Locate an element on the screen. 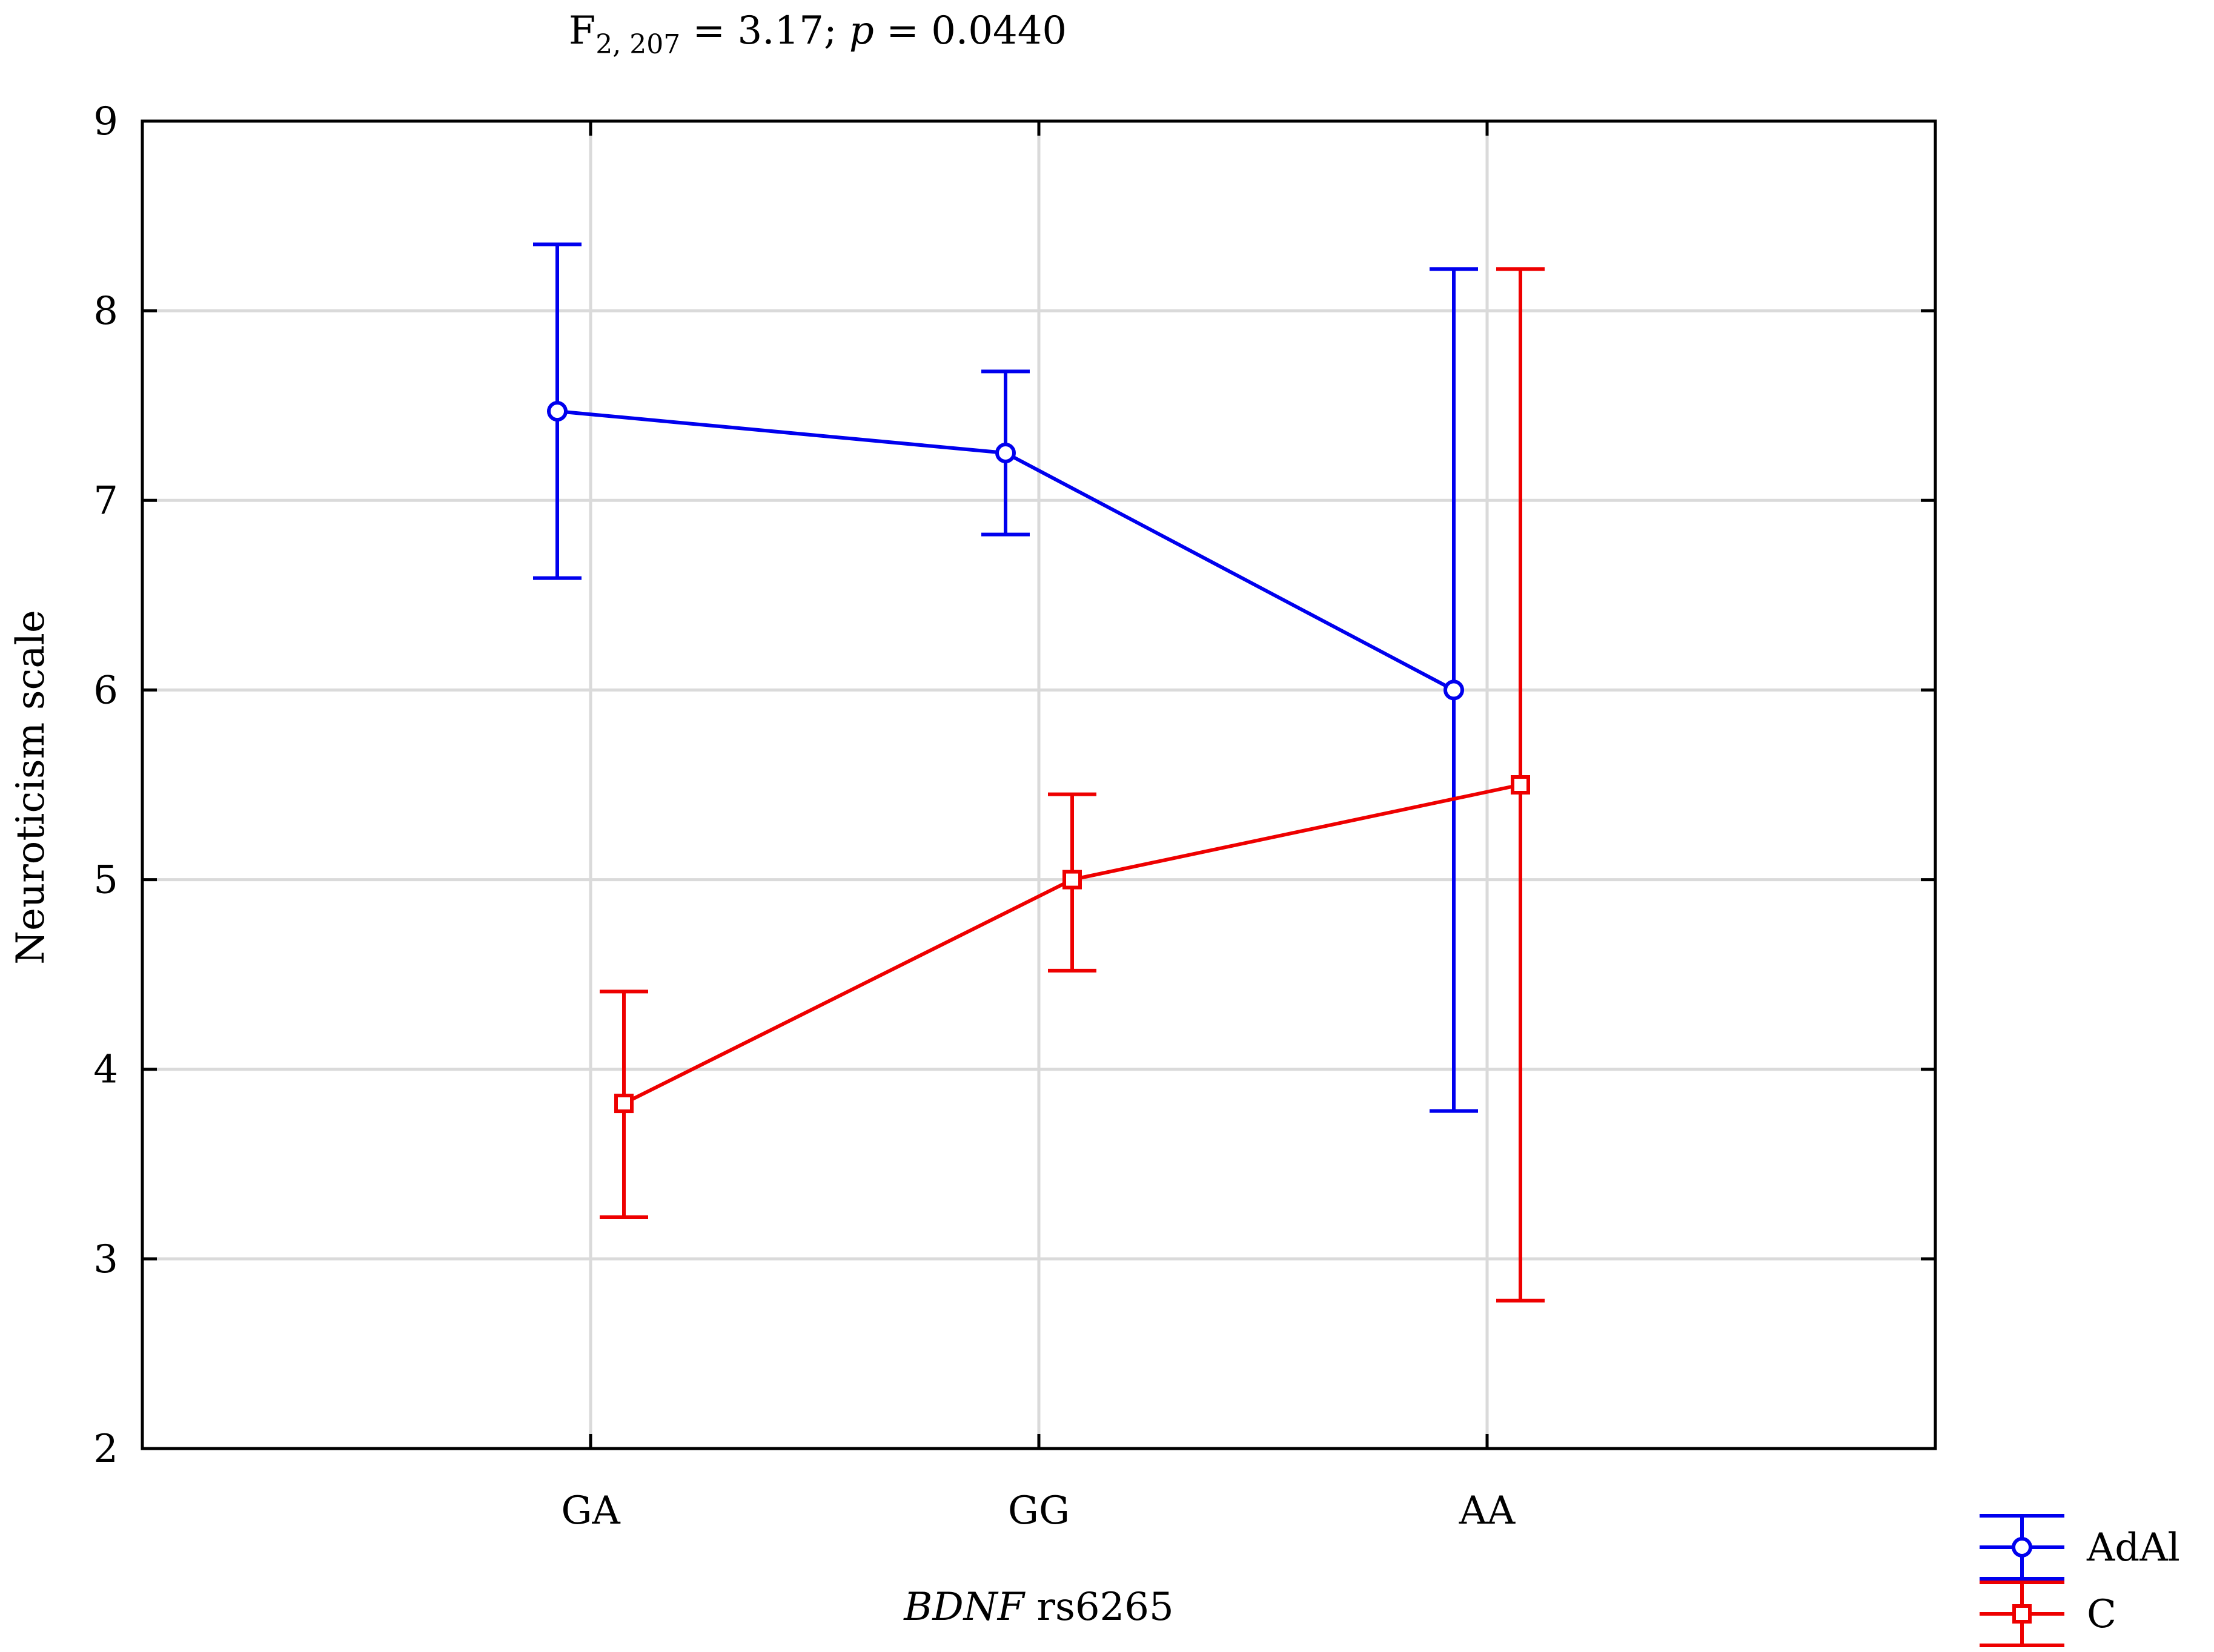 This screenshot has width=2214, height=1652. y-tick-label: 3 is located at coordinates (105, 1259).